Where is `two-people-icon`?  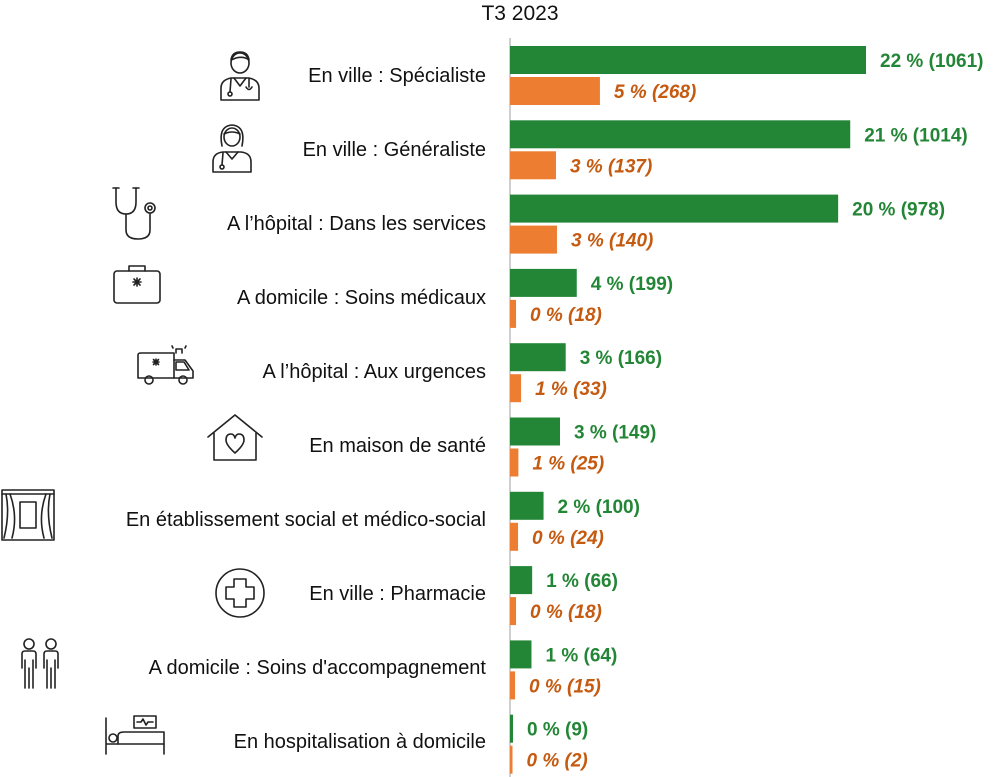 two-people-icon is located at coordinates (40, 663).